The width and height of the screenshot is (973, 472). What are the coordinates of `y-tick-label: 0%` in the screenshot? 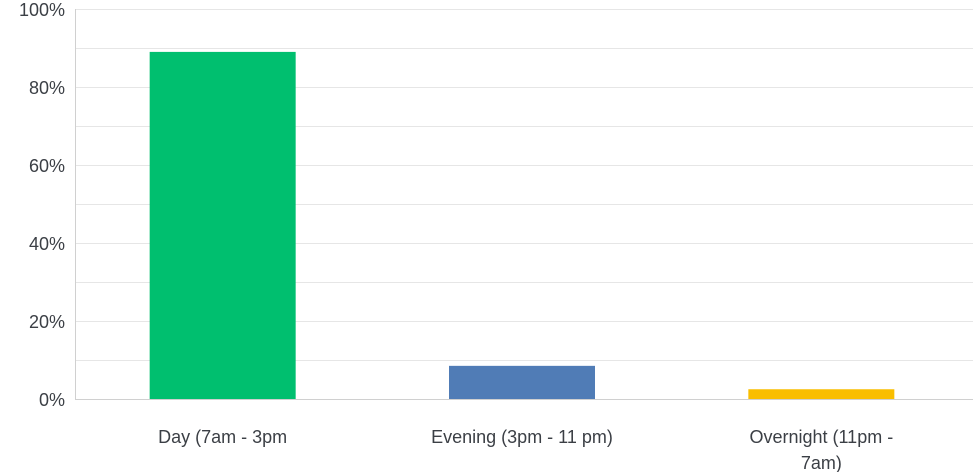 It's located at (52, 400).